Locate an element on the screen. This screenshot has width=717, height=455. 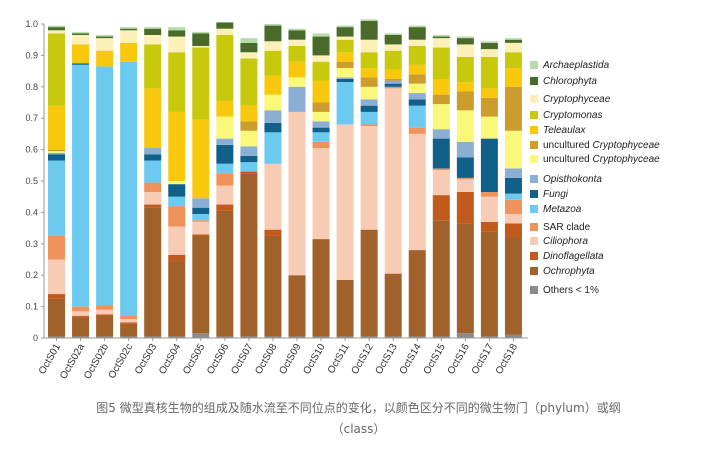
y-tick-label: 0.5 is located at coordinates (31, 181).